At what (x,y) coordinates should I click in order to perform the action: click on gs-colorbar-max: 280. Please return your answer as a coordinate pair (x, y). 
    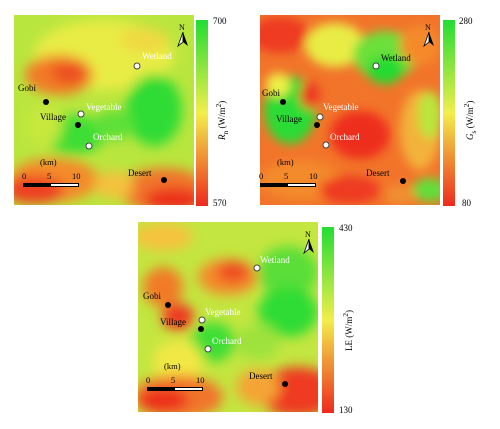
    Looking at the image, I should click on (466, 21).